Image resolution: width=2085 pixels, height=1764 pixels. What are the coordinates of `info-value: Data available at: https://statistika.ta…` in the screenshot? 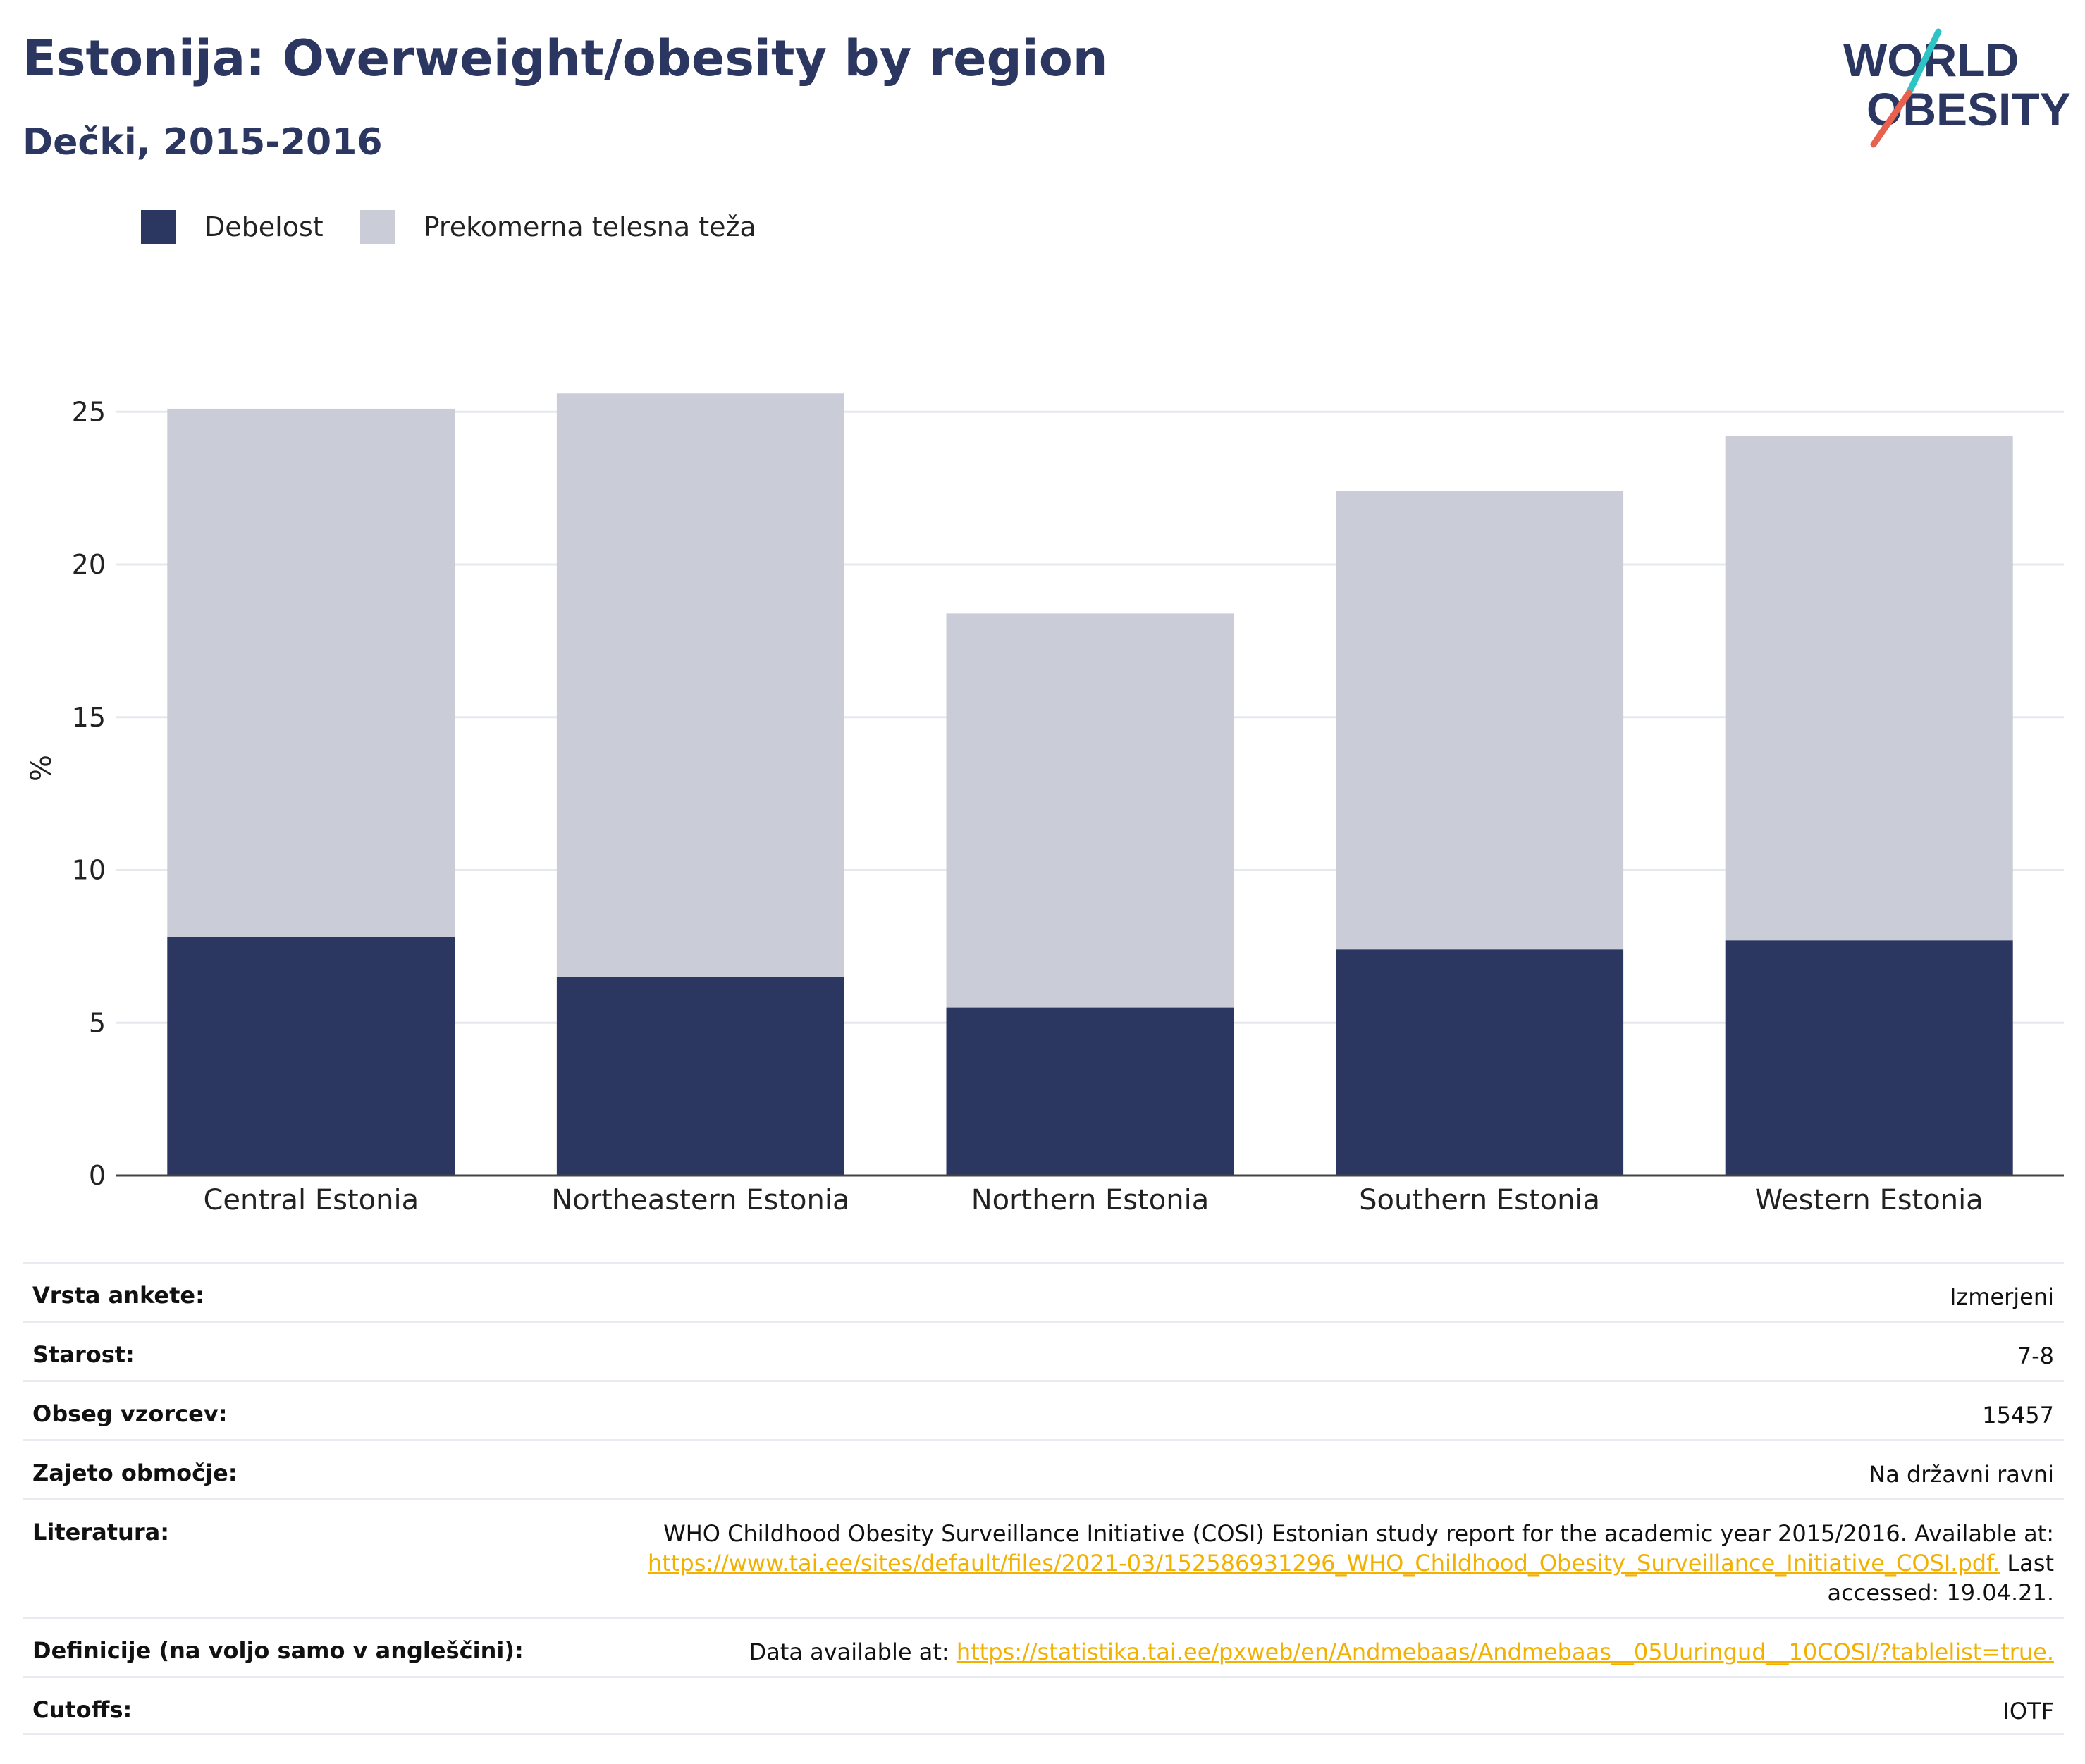 It's located at (1401, 1652).